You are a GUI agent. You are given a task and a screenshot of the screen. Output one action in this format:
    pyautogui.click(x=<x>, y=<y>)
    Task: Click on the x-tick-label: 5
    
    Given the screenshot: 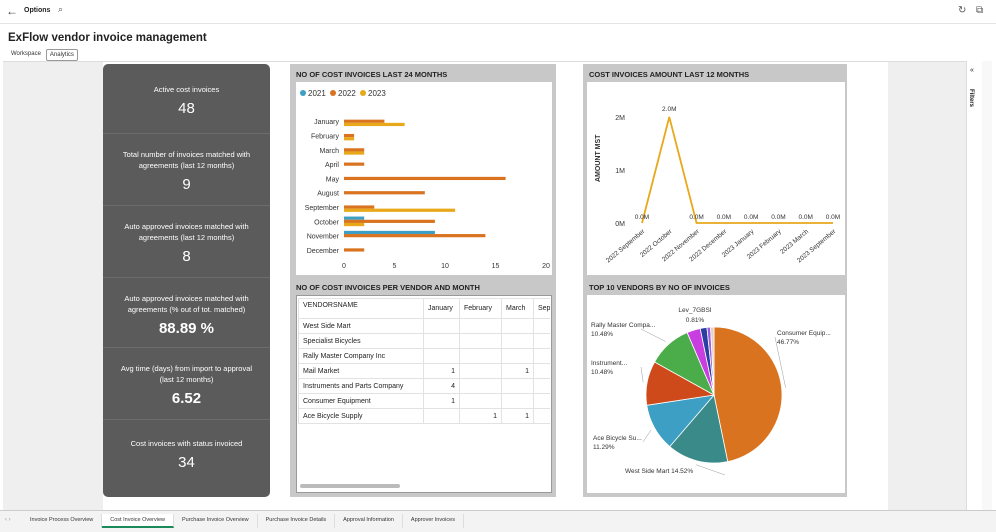 What is the action you would take?
    pyautogui.click(x=395, y=266)
    